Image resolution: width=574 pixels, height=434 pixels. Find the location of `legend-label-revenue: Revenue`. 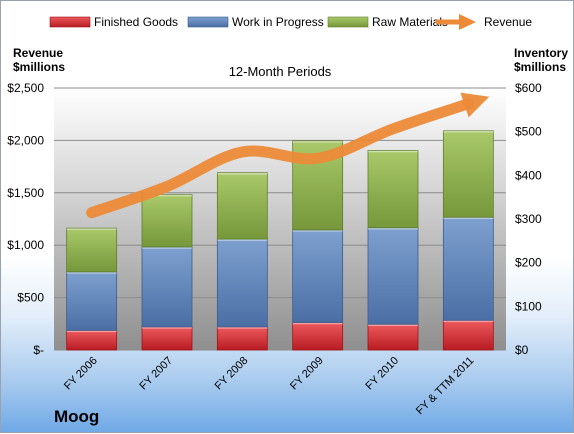

legend-label-revenue: Revenue is located at coordinates (508, 22).